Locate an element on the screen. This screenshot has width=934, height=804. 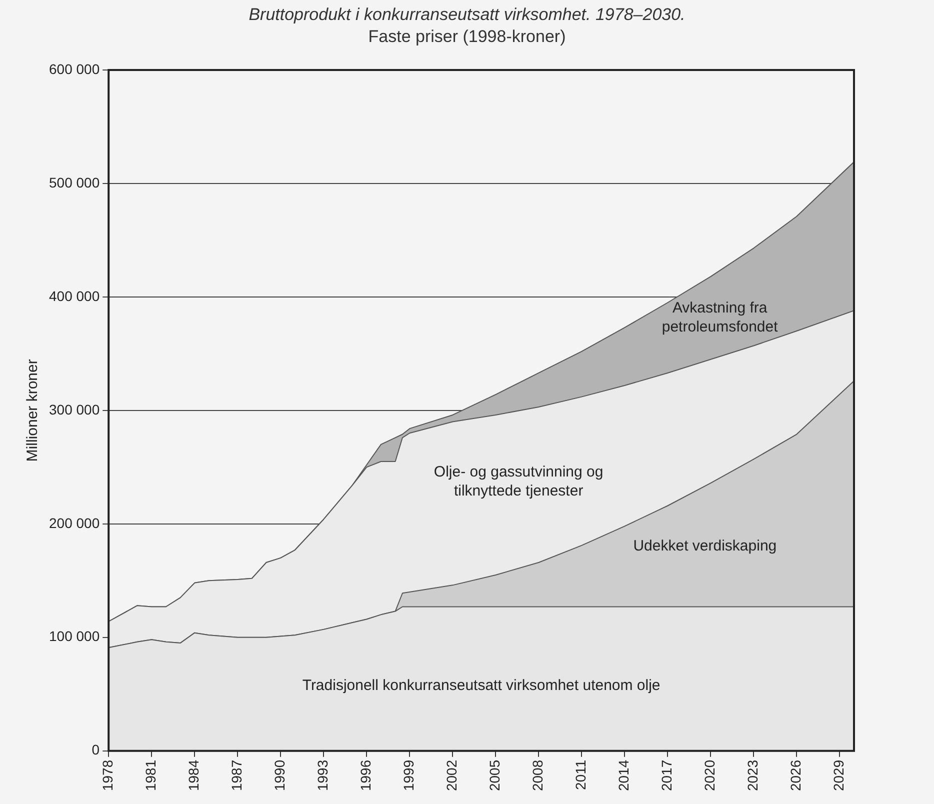
x-tick-label: 1999 is located at coordinates (408, 776).